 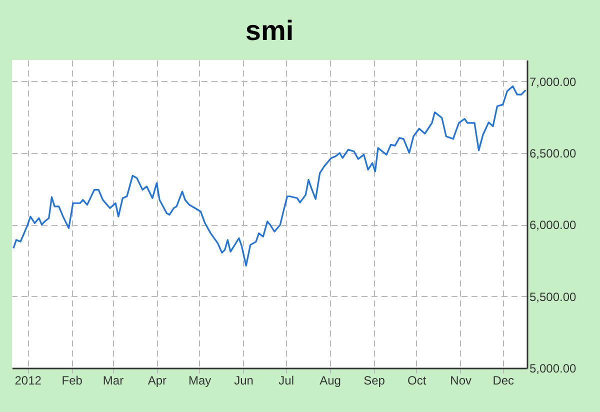 What do you see at coordinates (269, 30) in the screenshot?
I see `chart-title: smi` at bounding box center [269, 30].